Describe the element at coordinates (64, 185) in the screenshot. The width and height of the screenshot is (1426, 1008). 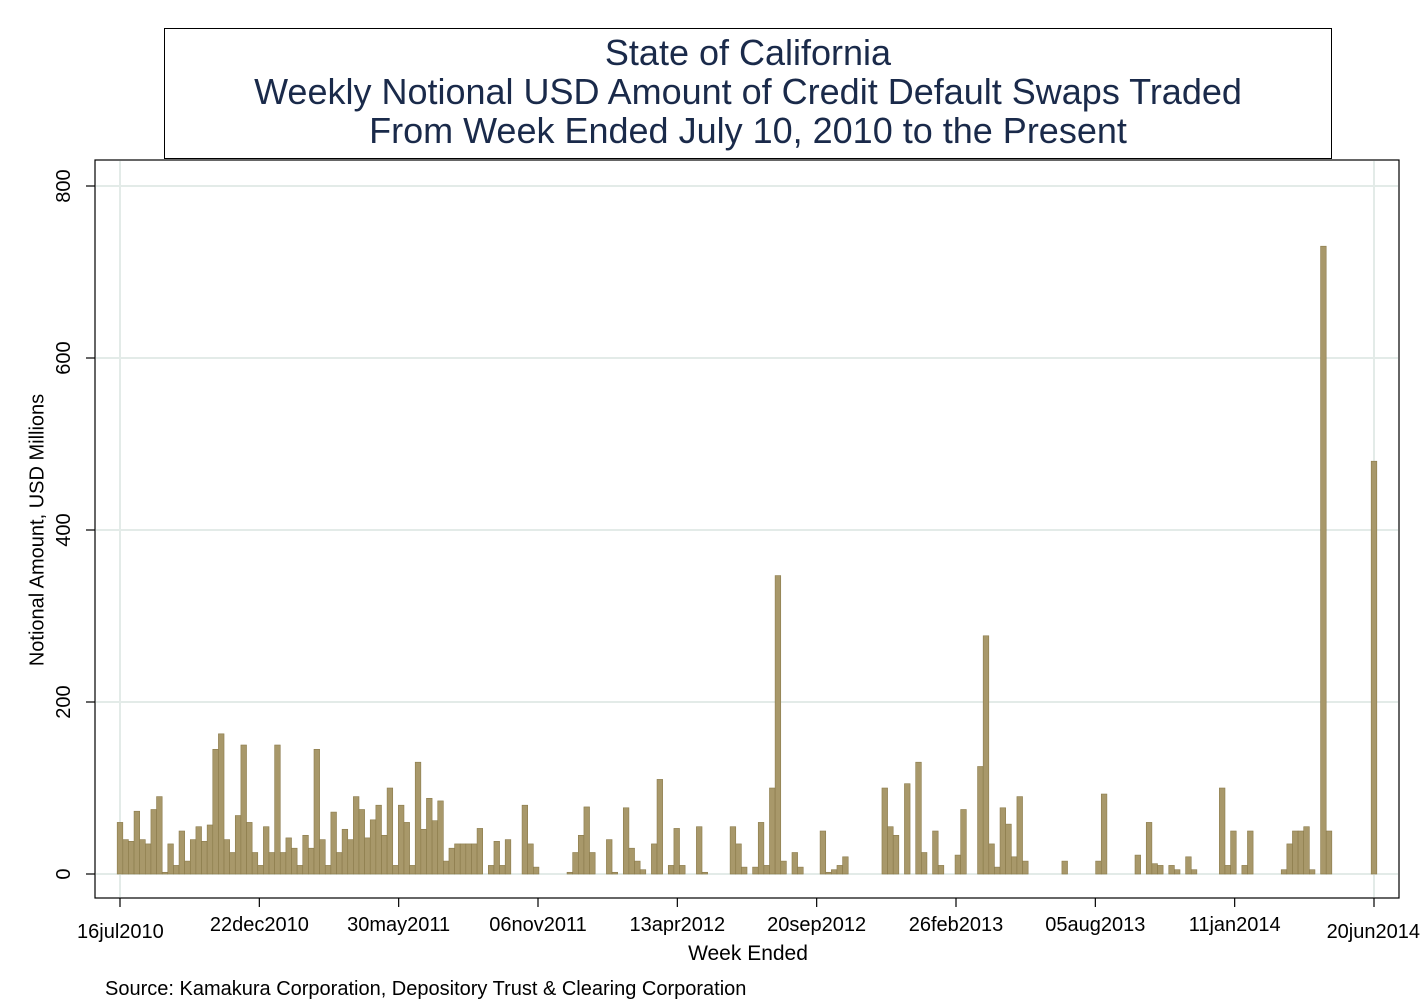
I see `y-tick-label-4: 800` at that location.